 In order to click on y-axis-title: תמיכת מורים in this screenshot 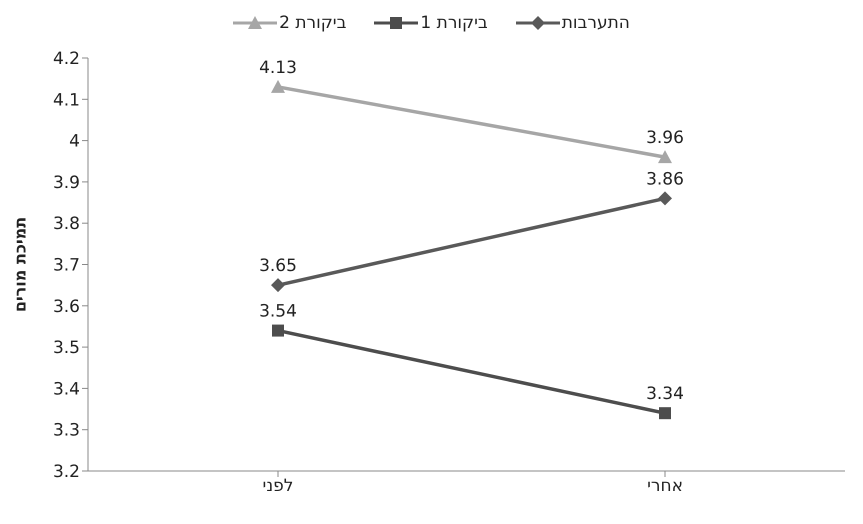, I will do `click(20, 264)`.